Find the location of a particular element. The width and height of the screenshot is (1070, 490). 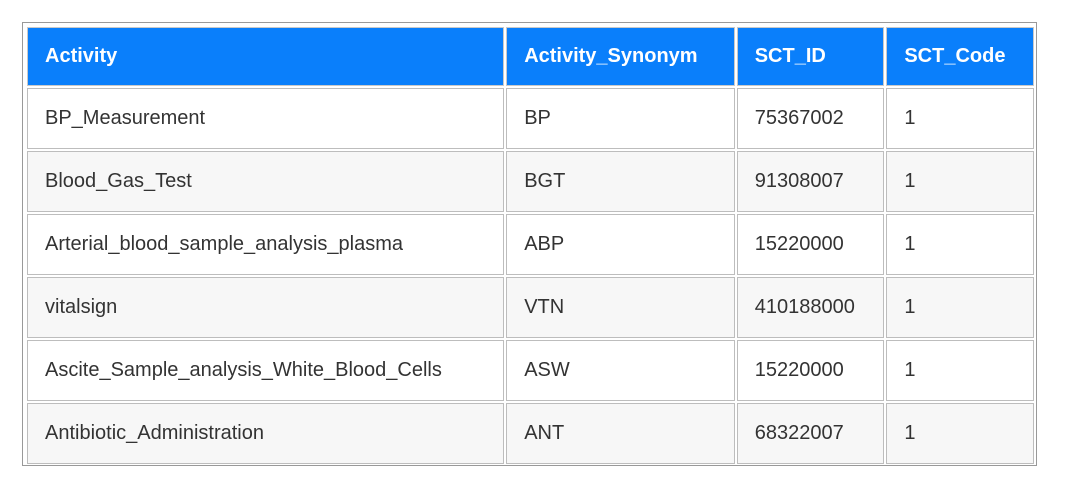

table-row: Antibiotic_Administration ANT 68322007 1 is located at coordinates (530, 433).